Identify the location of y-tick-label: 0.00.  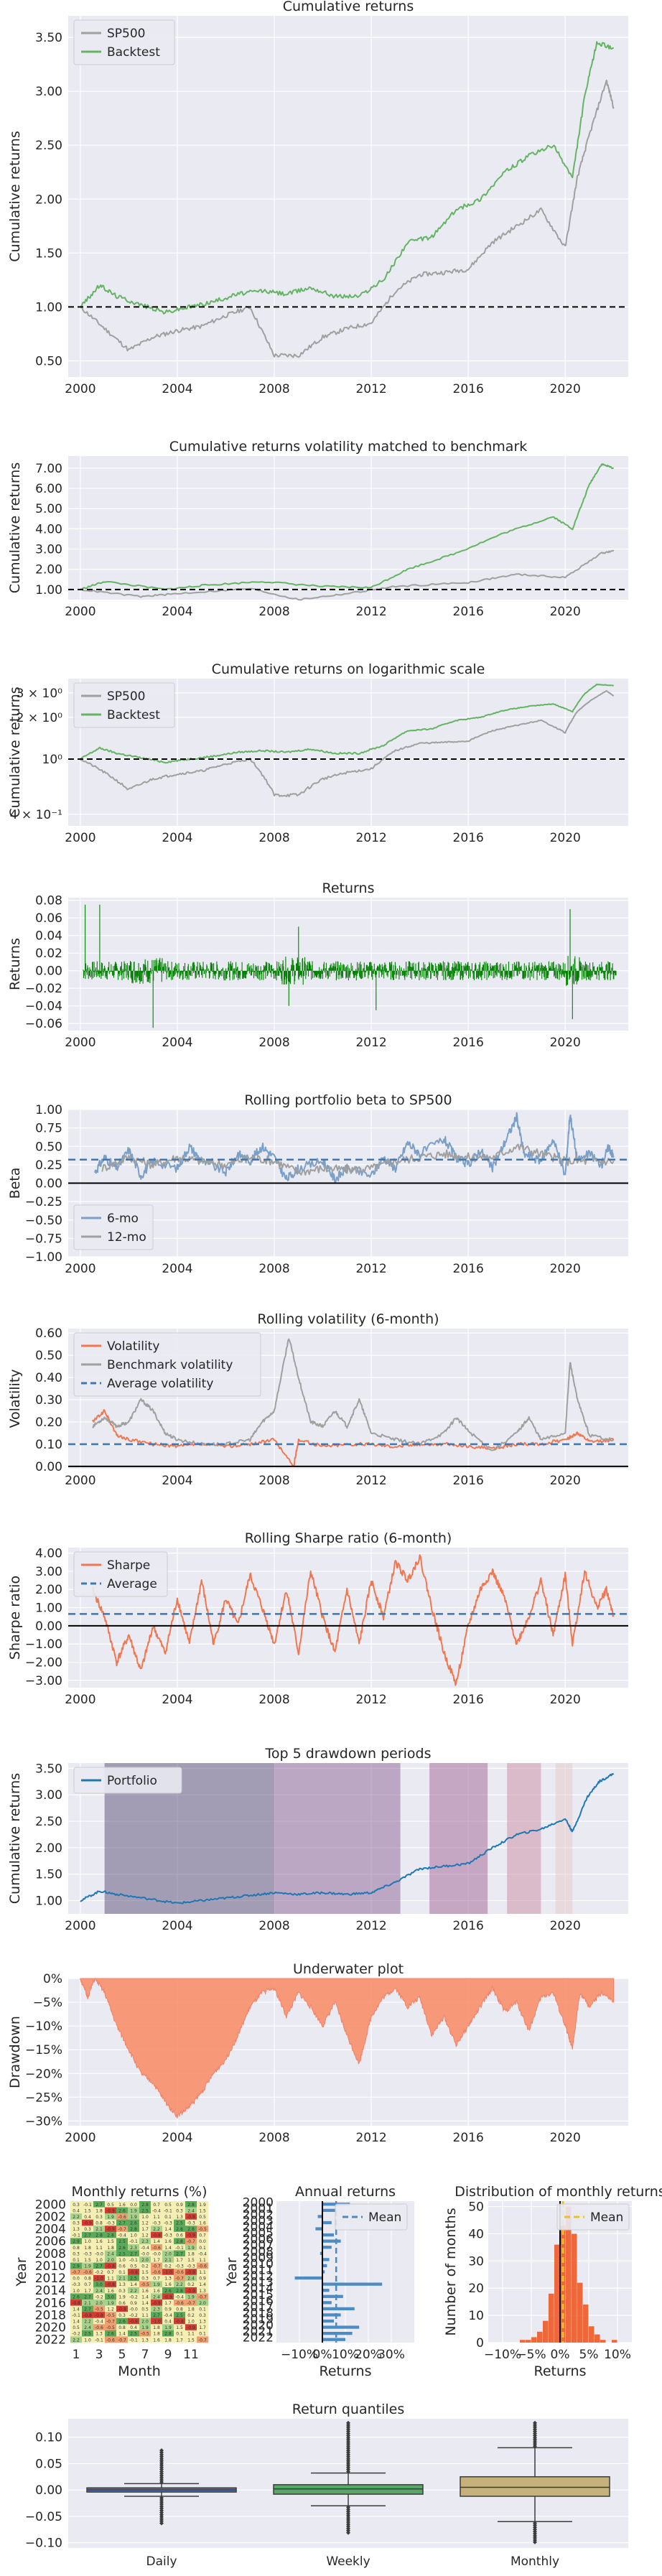
(48, 1467).